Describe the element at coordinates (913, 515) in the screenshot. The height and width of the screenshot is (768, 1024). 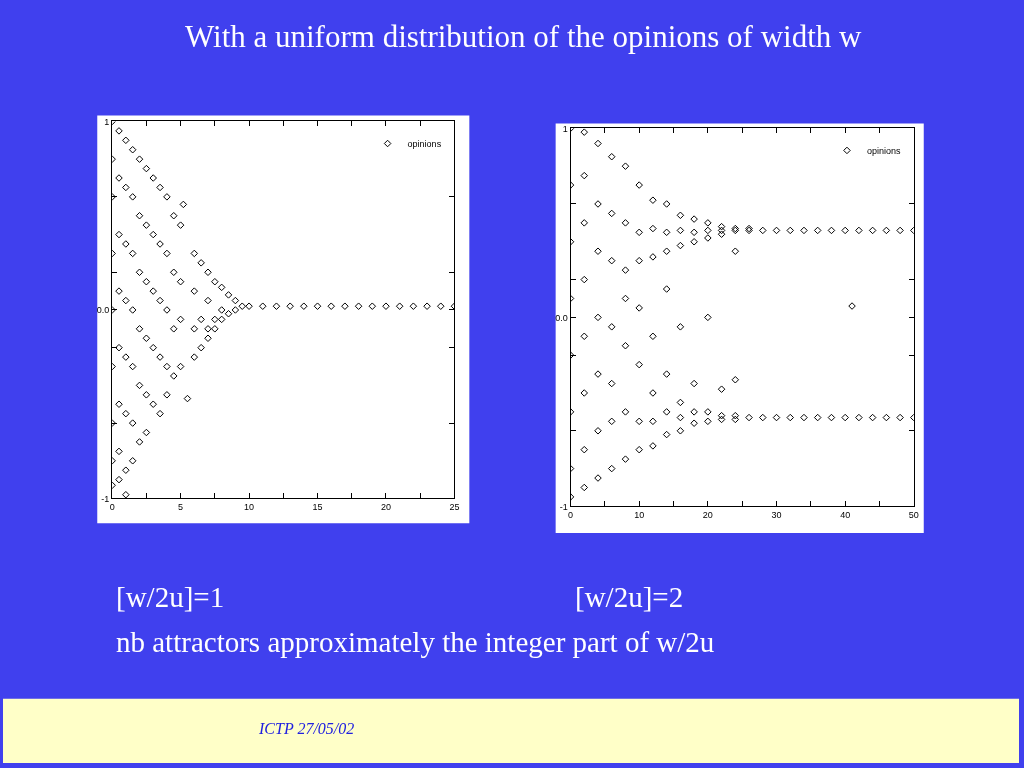
I see `x-tick-label: 50` at that location.